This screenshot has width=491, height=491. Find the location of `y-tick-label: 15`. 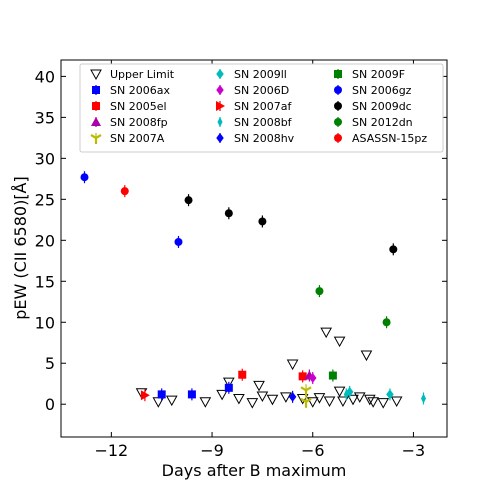

y-tick-label: 15 is located at coordinates (45, 281).